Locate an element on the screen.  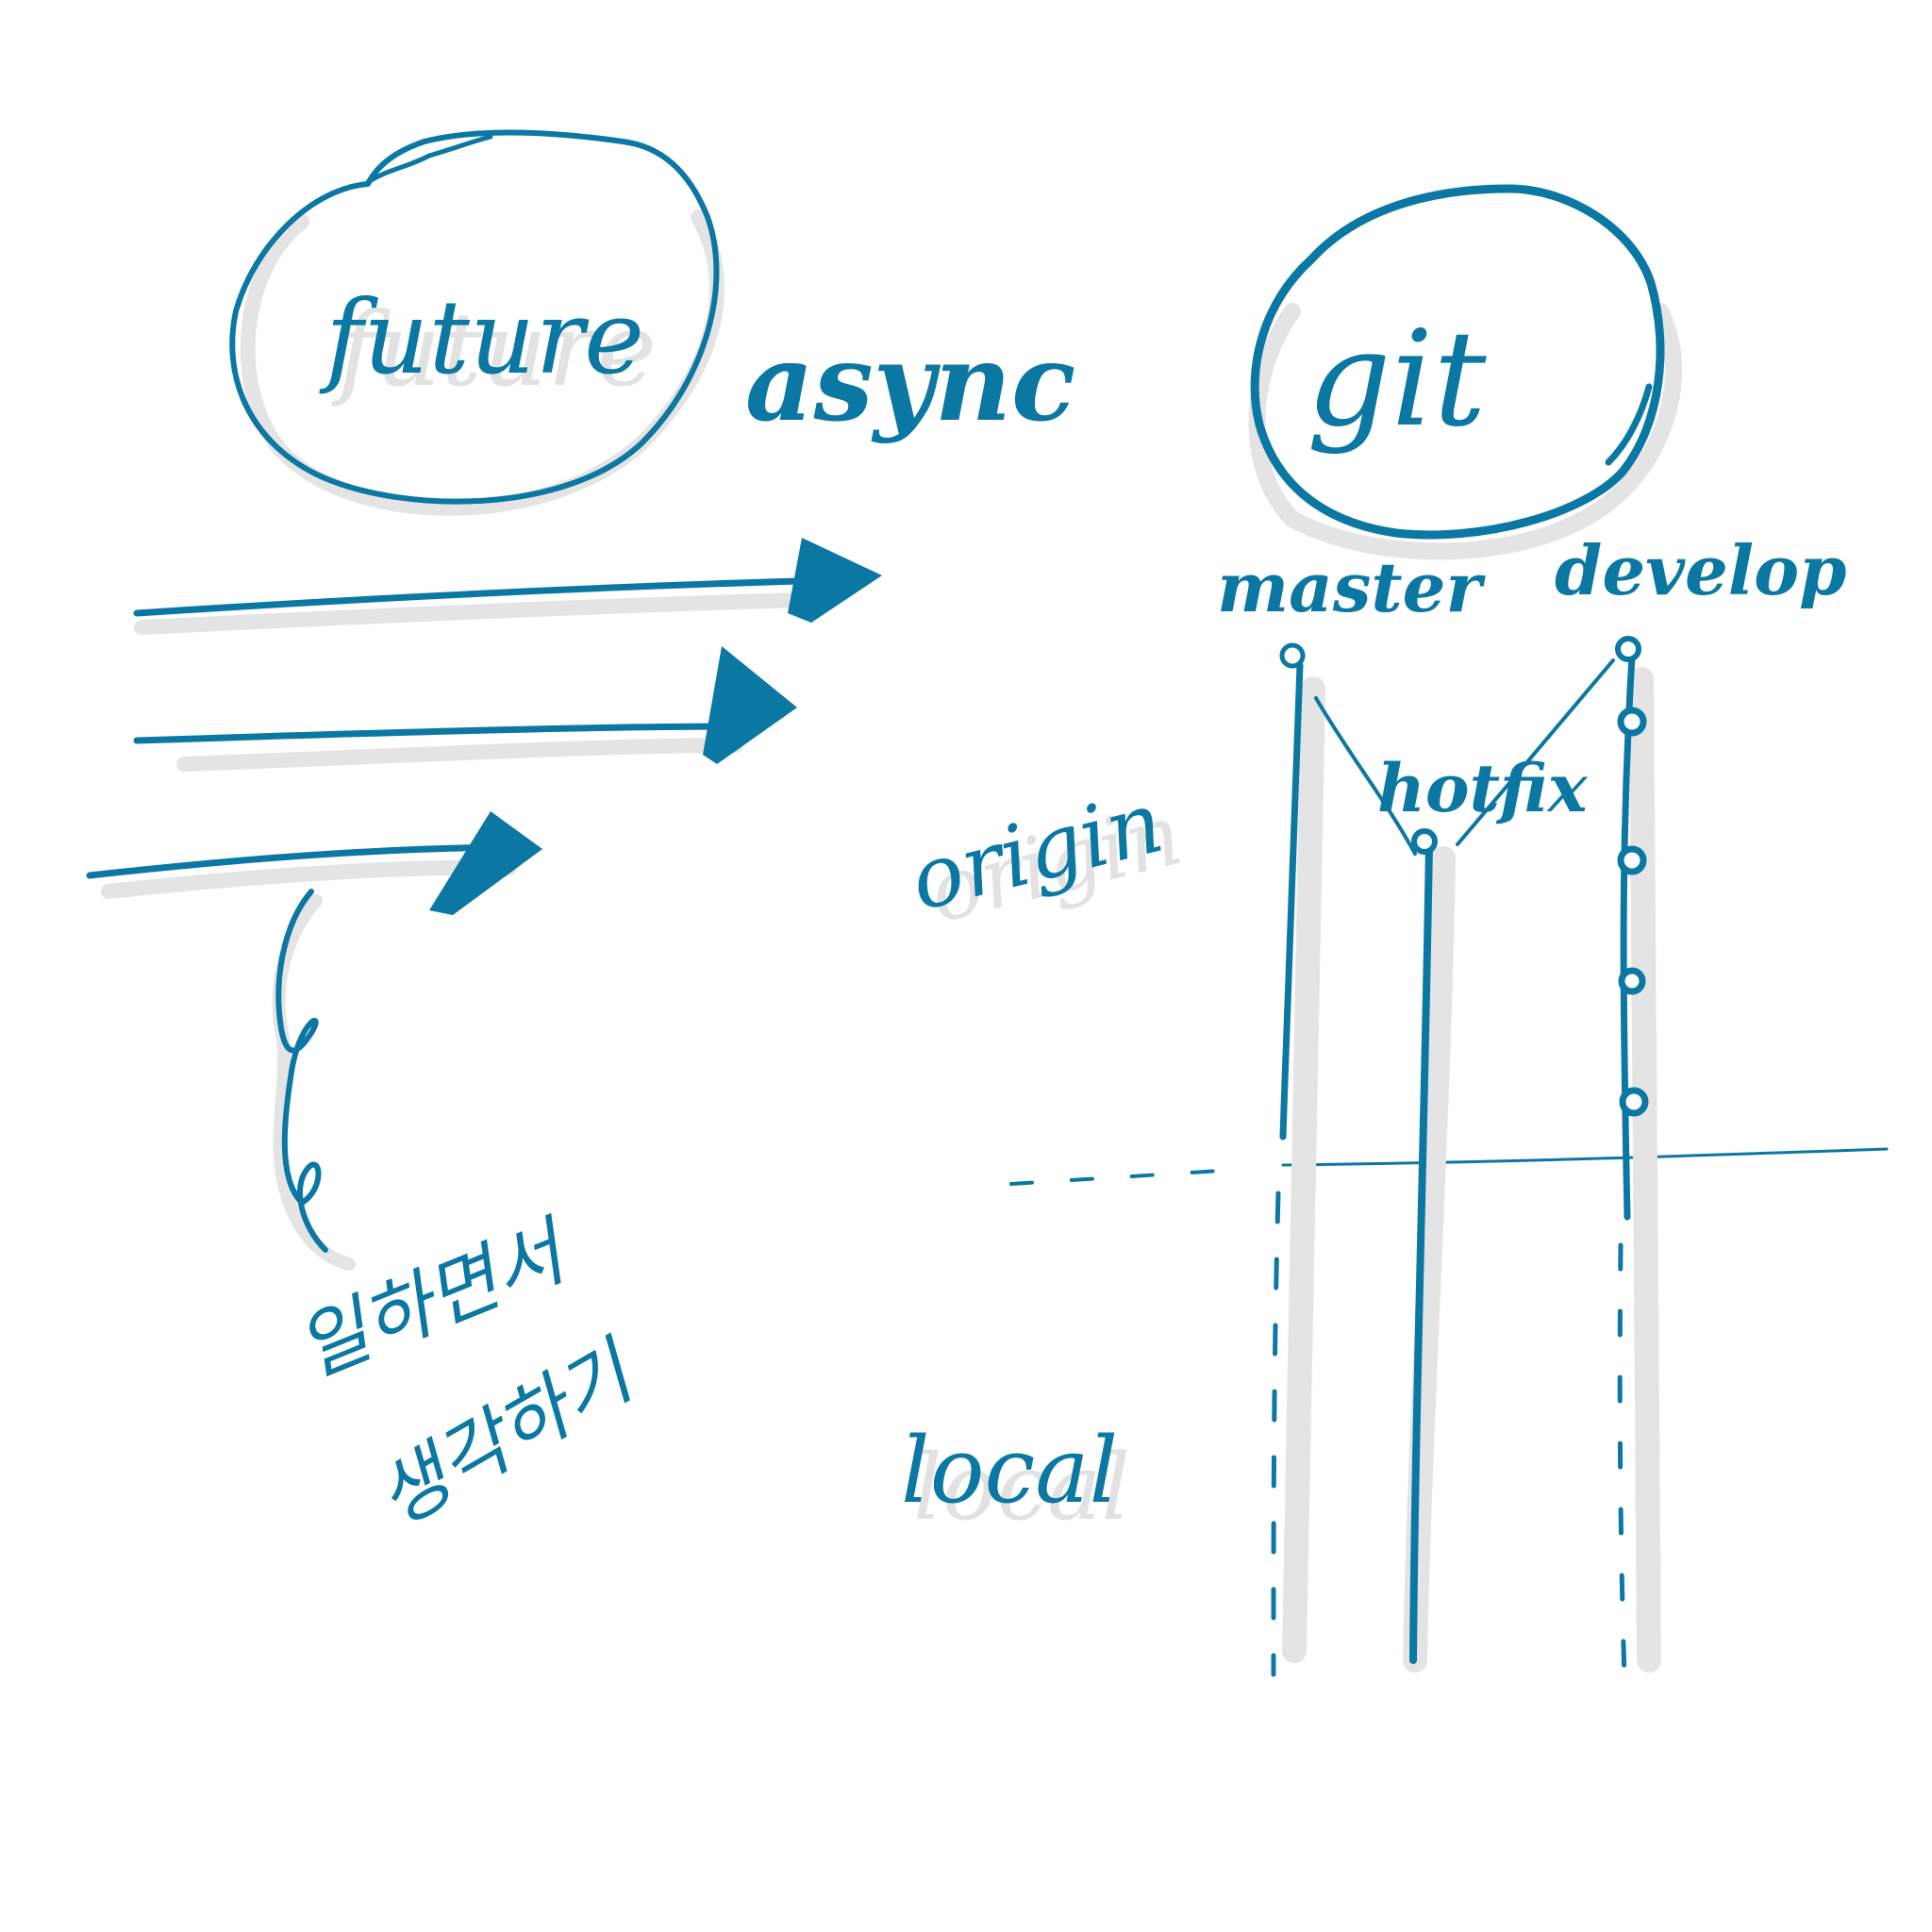
loop-squiggle-line is located at coordinates (301, 1071).